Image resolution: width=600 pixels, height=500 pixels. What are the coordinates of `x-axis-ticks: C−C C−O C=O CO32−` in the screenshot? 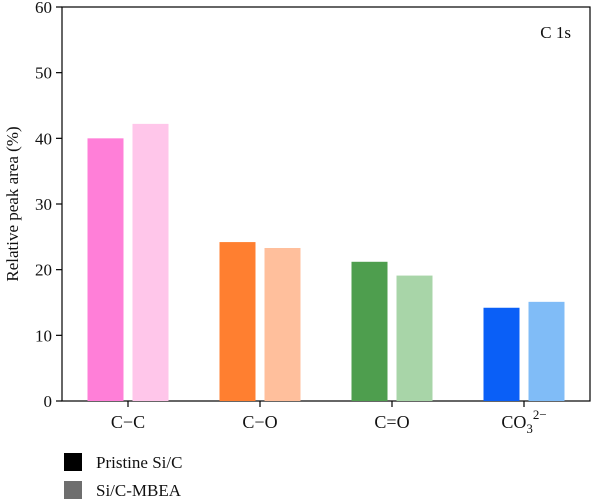 It's located at (329, 418).